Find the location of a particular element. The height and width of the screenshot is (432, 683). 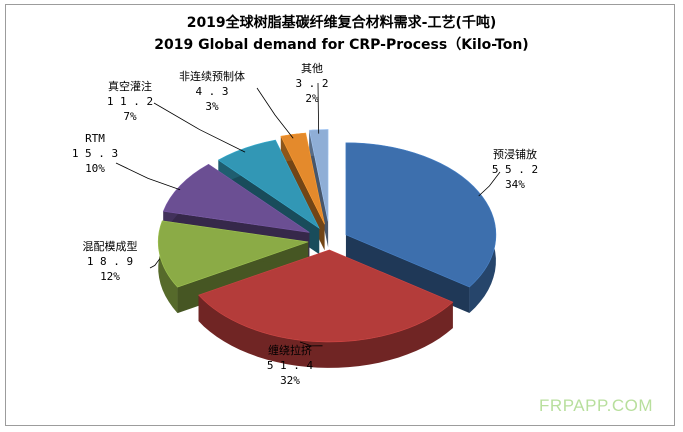

slice-label-value: 1 5 . 3 is located at coordinates (95, 153).